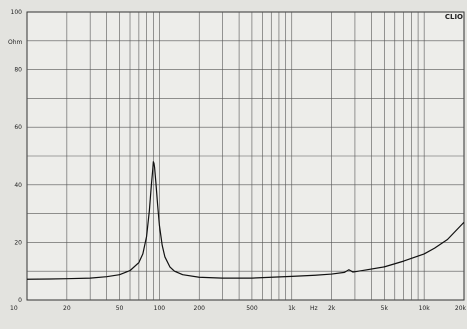  I want to click on x-tick-label: 2k, so click(332, 308).